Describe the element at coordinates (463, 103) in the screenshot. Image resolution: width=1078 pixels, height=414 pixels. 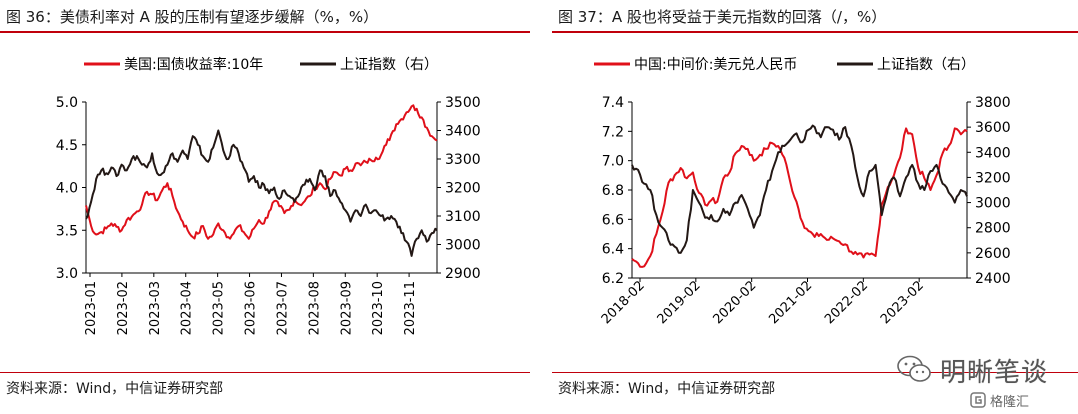
I see `right-tick-label: 3500` at that location.